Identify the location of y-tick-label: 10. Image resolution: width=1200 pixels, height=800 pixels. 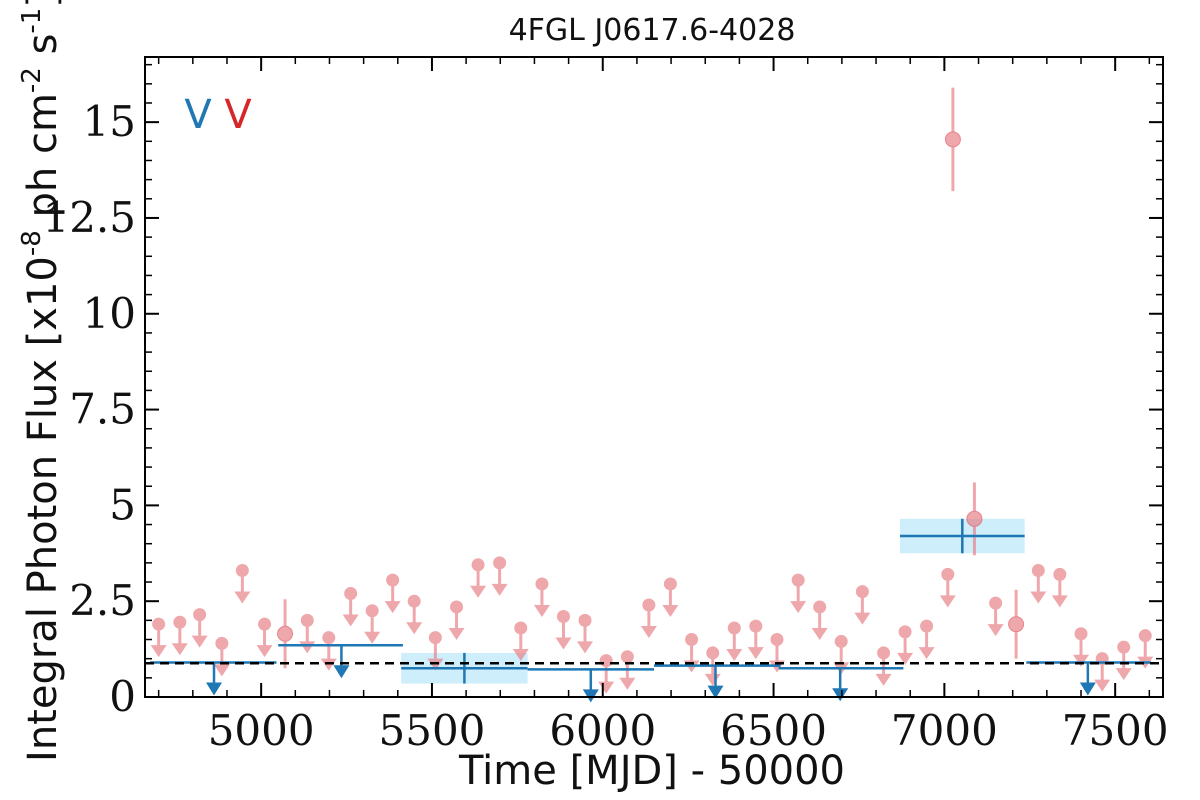
(109, 313).